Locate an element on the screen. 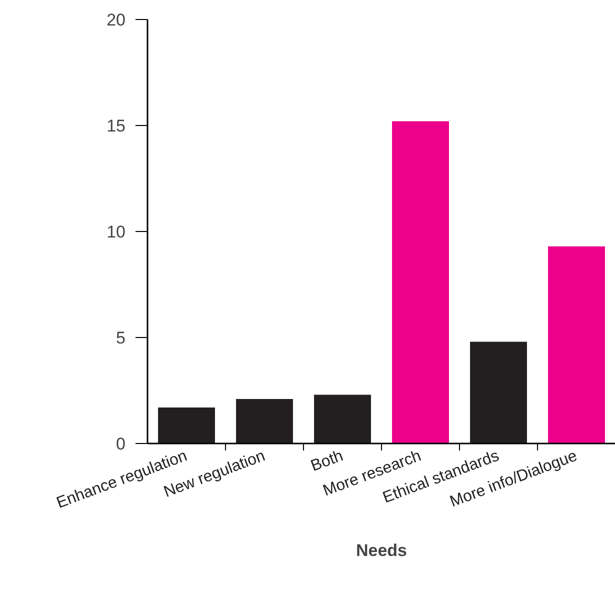 This screenshot has width=615, height=613. y-tick-label: 0 is located at coordinates (121, 444).